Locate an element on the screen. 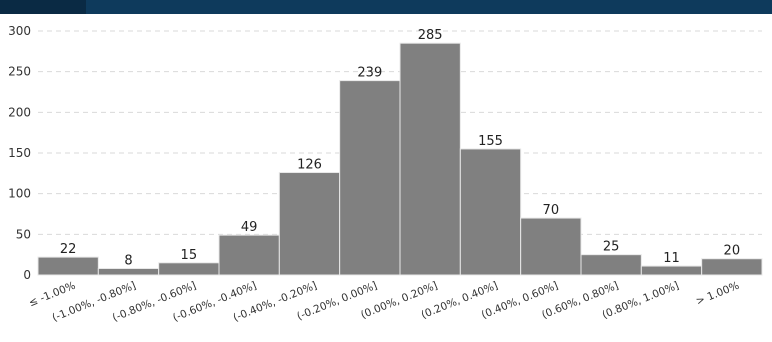 This screenshot has height=342, width=772. data-label: 239 is located at coordinates (369, 73).